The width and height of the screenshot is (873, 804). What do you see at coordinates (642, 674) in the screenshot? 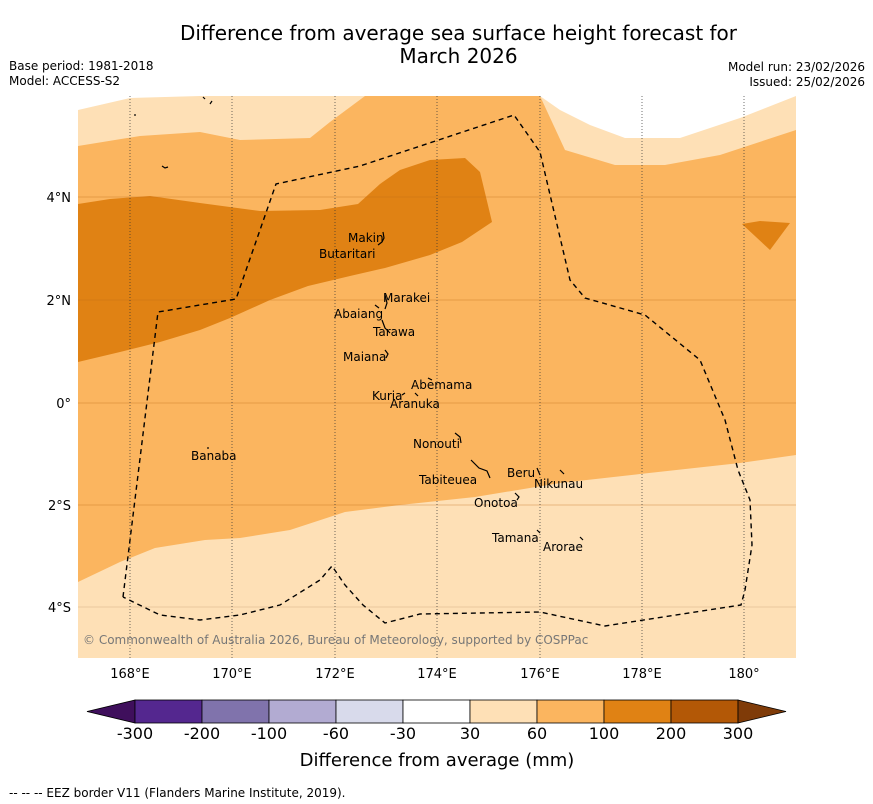
I see `lon-label-178e: 178°E` at bounding box center [642, 674].